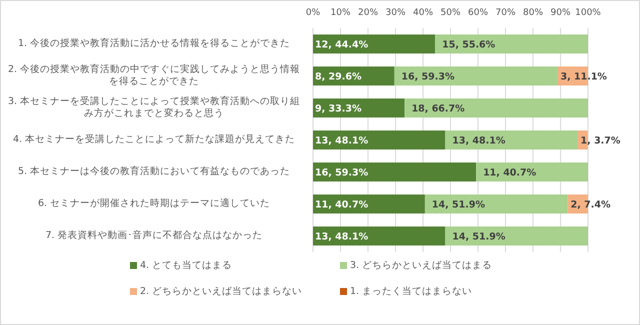  I want to click on x-tick-label: 100%, so click(588, 13).